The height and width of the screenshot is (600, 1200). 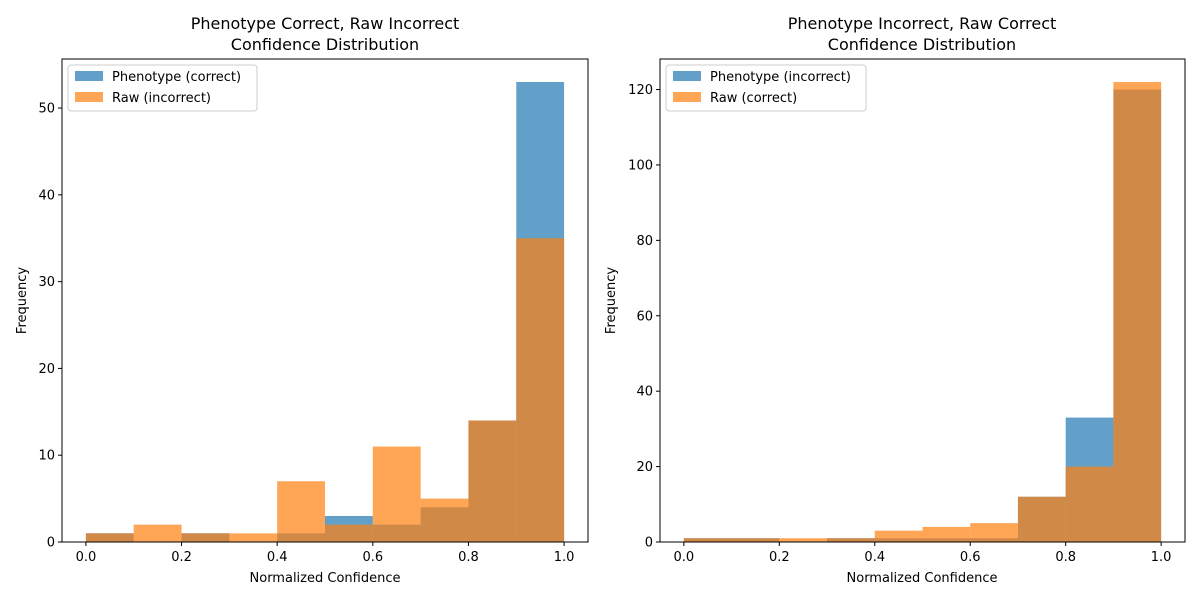 I want to click on legend-label-phenotype: Phenotype (incorrect), so click(x=780, y=77).